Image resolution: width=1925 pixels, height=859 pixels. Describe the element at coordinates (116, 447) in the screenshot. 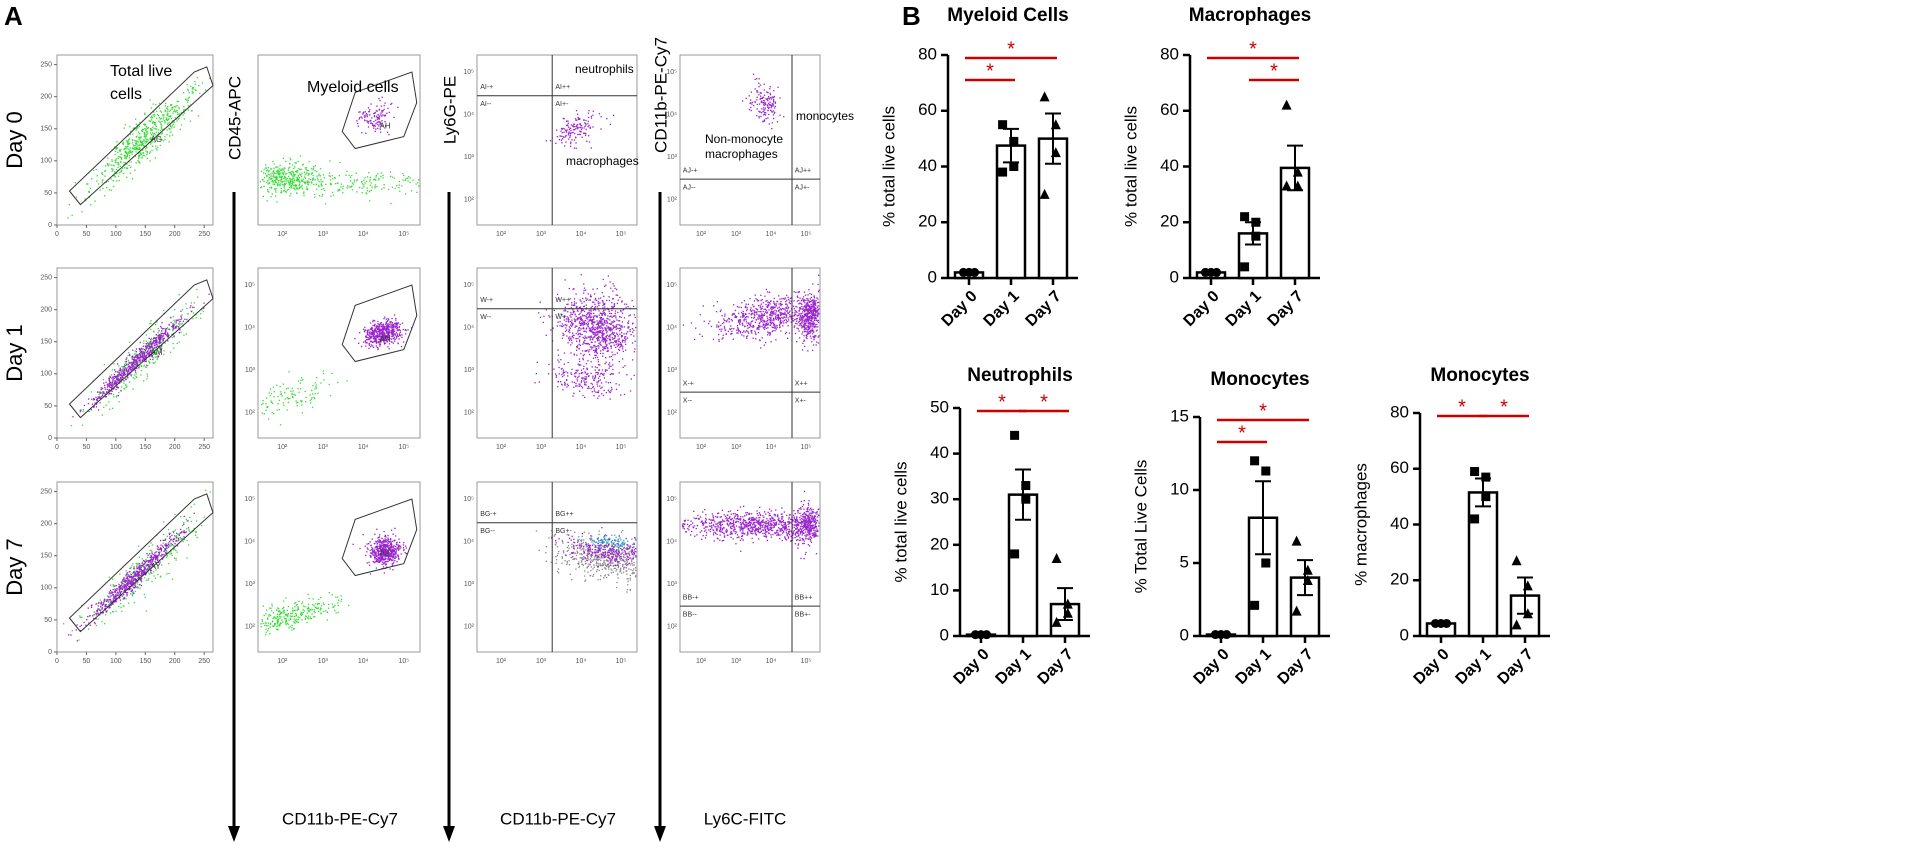

I see `x-tick-label: 100` at that location.